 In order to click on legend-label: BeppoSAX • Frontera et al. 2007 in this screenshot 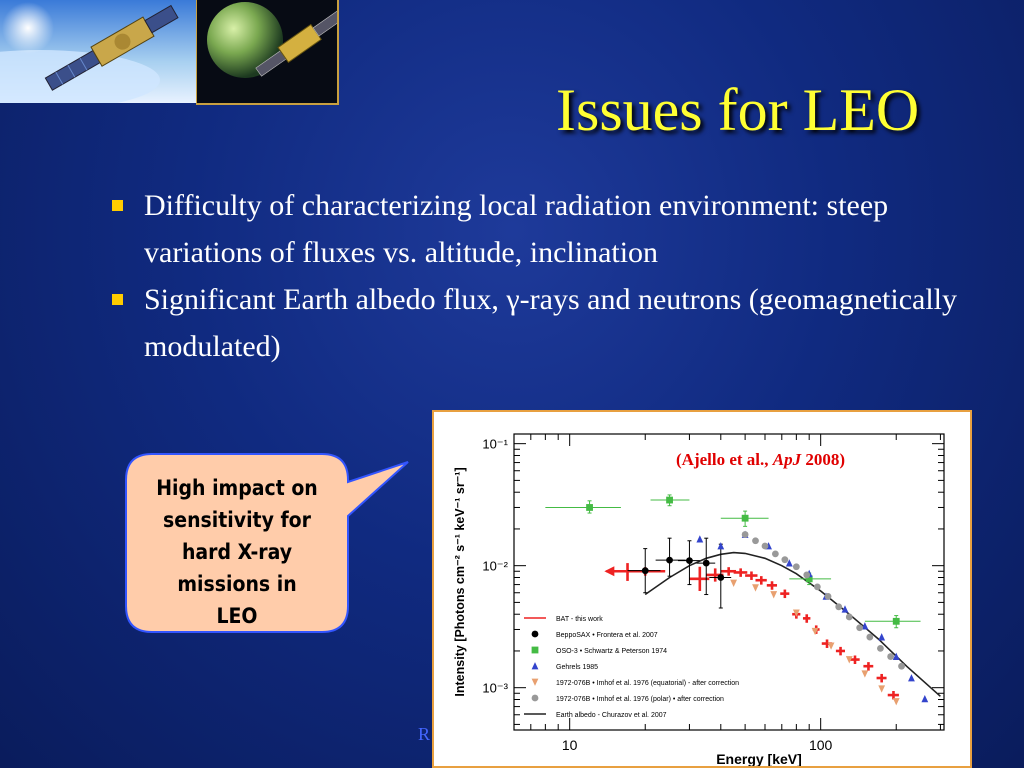, I will do `click(607, 635)`.